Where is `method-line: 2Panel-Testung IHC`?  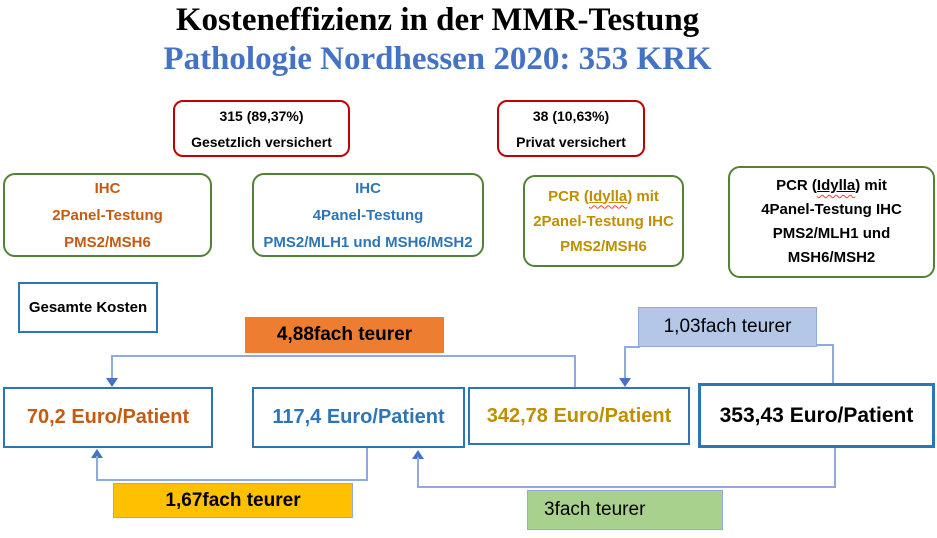
method-line: 2Panel-Testung IHC is located at coordinates (603, 221).